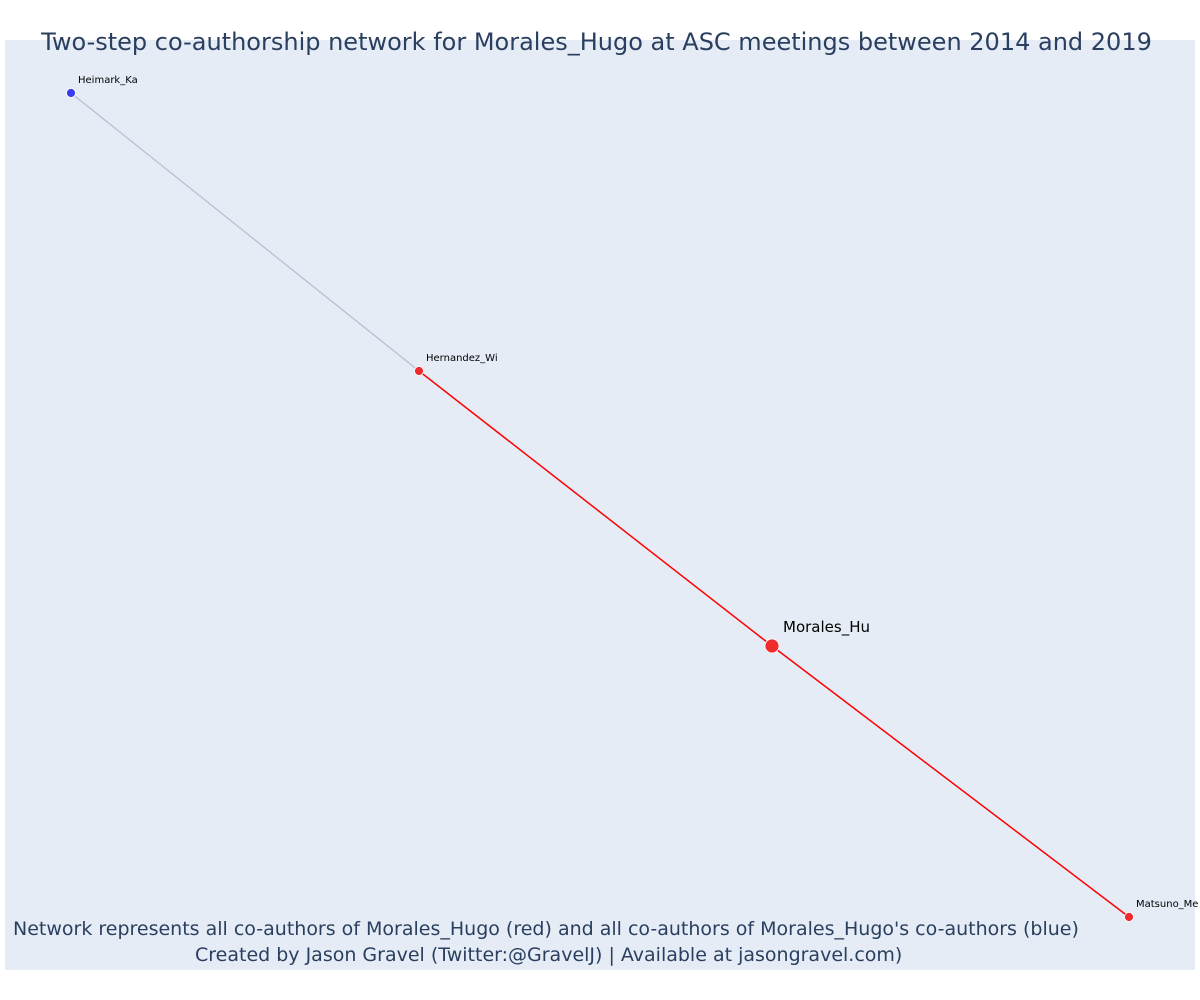 This screenshot has height=1000, width=1200. Describe the element at coordinates (1129, 917) in the screenshot. I see `node-Matsuno_Me` at that location.